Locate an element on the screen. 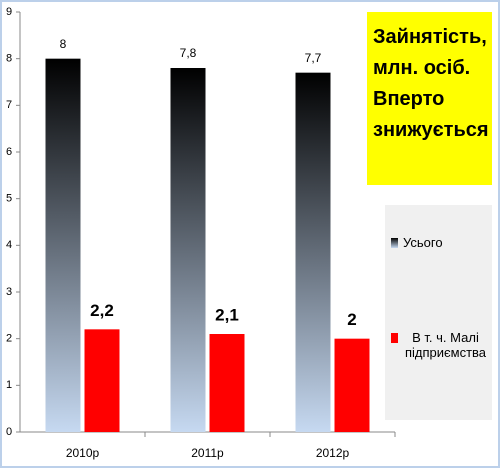 The image size is (500, 468). x-tick-label: 2012р is located at coordinates (333, 453).